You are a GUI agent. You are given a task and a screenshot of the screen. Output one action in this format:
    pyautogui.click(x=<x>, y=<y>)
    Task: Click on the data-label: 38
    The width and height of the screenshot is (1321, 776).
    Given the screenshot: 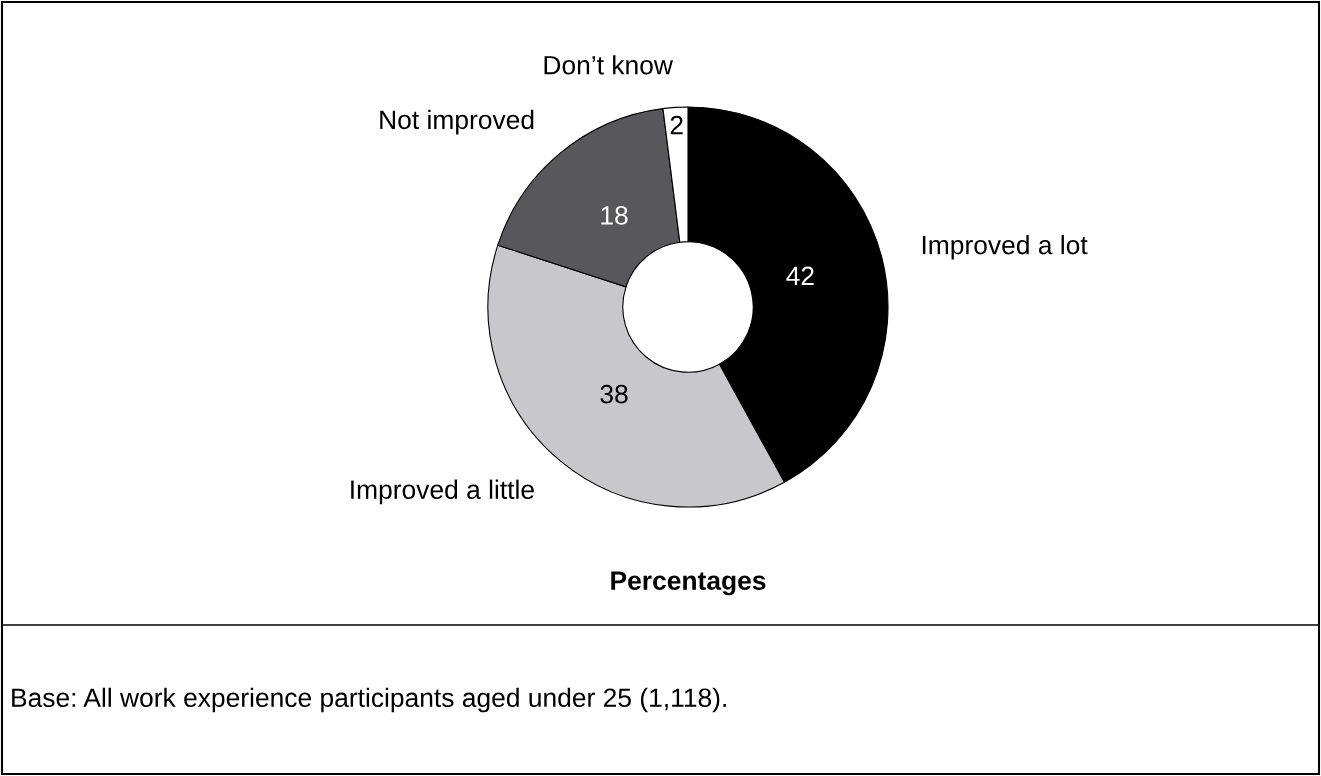 What is the action you would take?
    pyautogui.click(x=614, y=394)
    